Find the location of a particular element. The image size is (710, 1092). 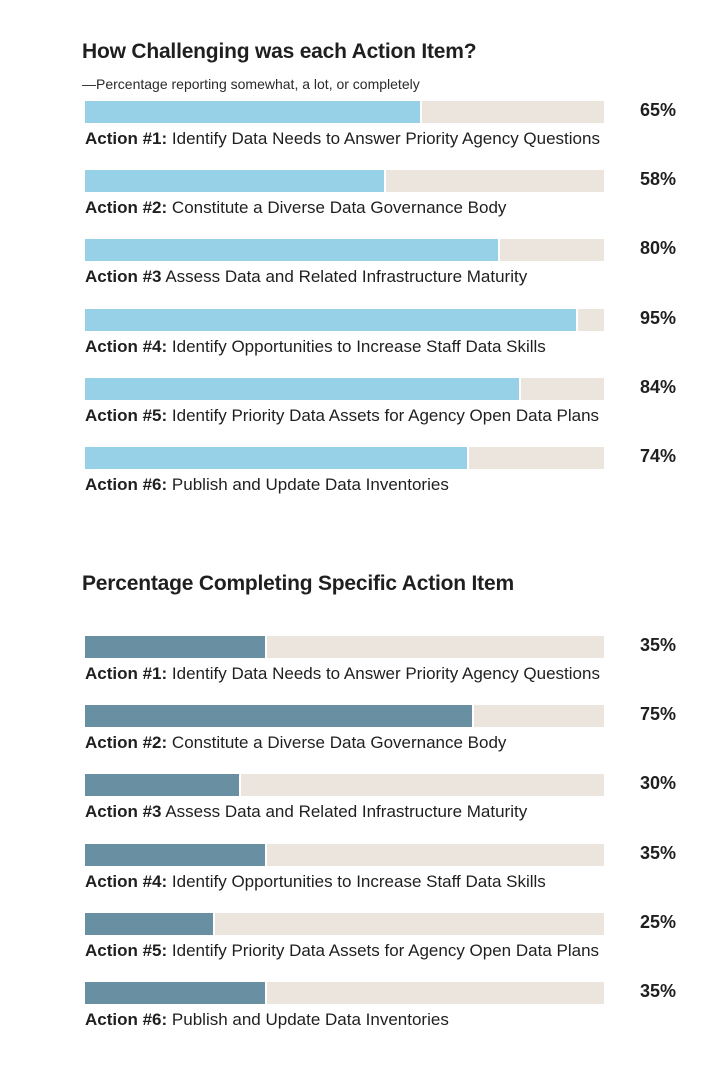

value-label: 58% is located at coordinates (657, 179).